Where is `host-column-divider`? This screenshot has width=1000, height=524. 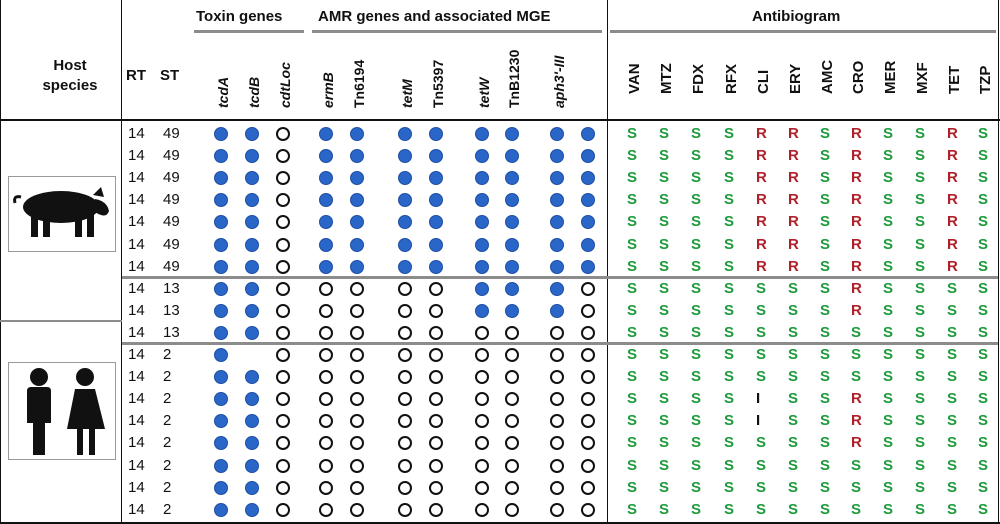 host-column-divider is located at coordinates (121, 262).